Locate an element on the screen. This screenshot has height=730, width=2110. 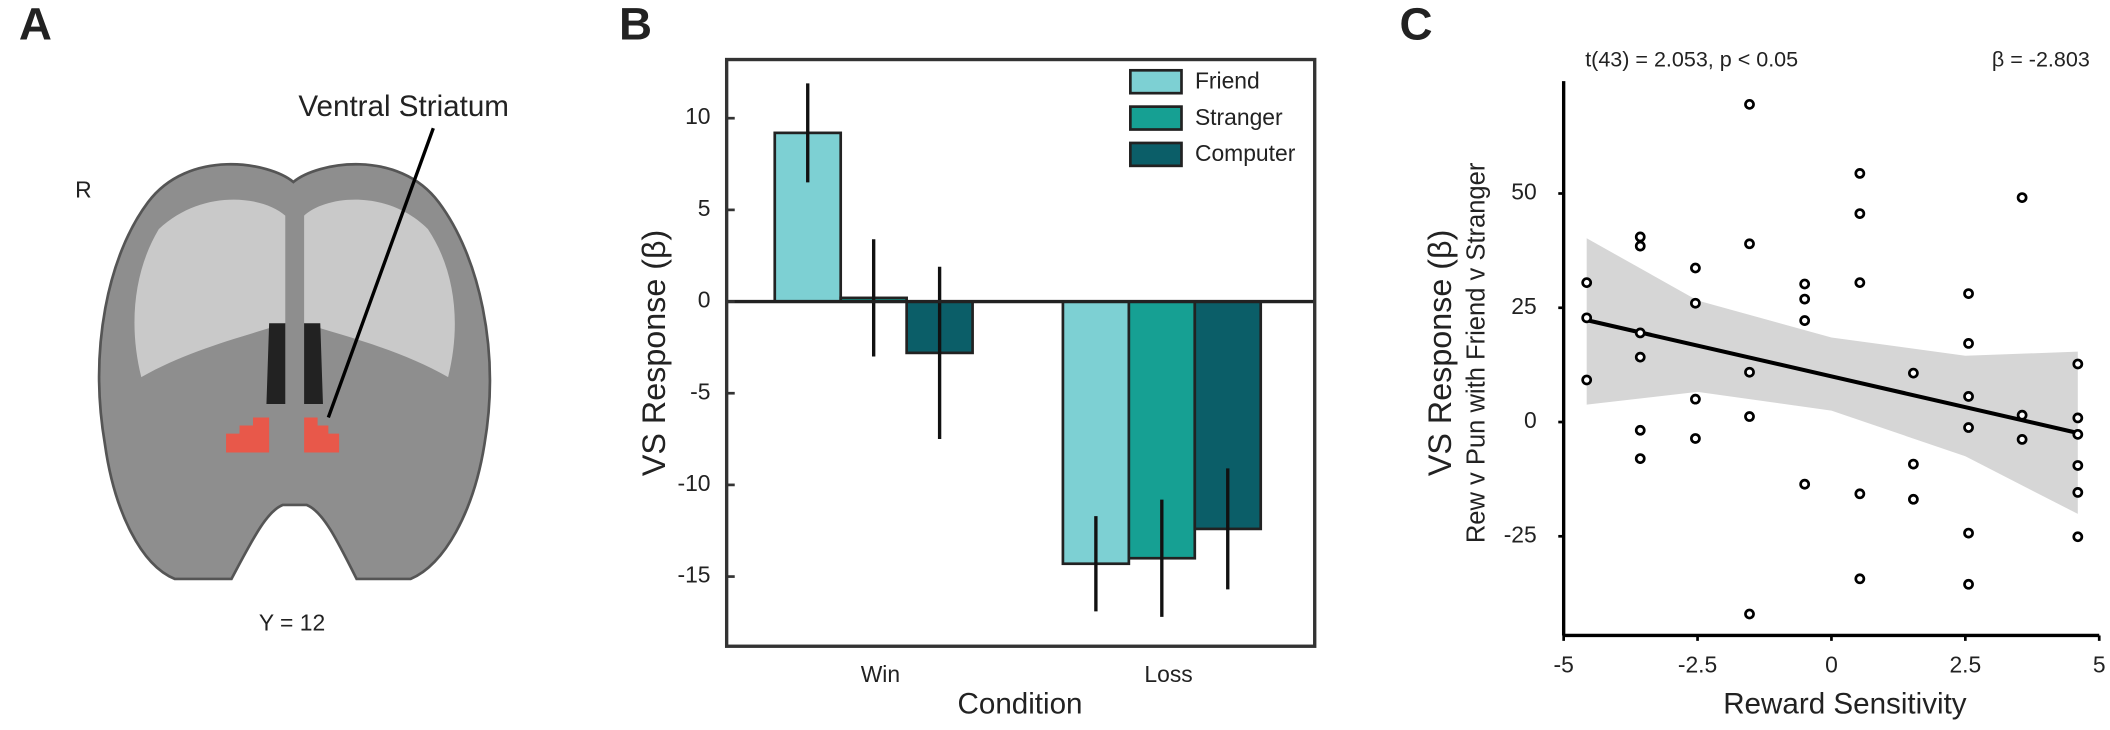
y-tick-label: 10 is located at coordinates (697, 116).